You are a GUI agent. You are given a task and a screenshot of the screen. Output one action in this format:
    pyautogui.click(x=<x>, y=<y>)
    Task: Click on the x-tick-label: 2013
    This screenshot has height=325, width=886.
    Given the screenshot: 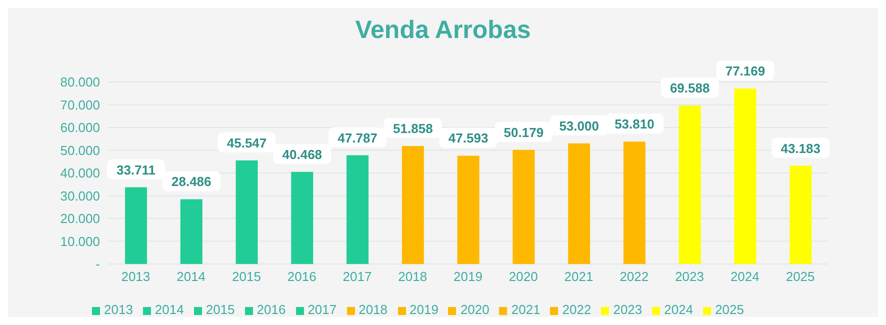 What is the action you would take?
    pyautogui.click(x=135, y=276)
    